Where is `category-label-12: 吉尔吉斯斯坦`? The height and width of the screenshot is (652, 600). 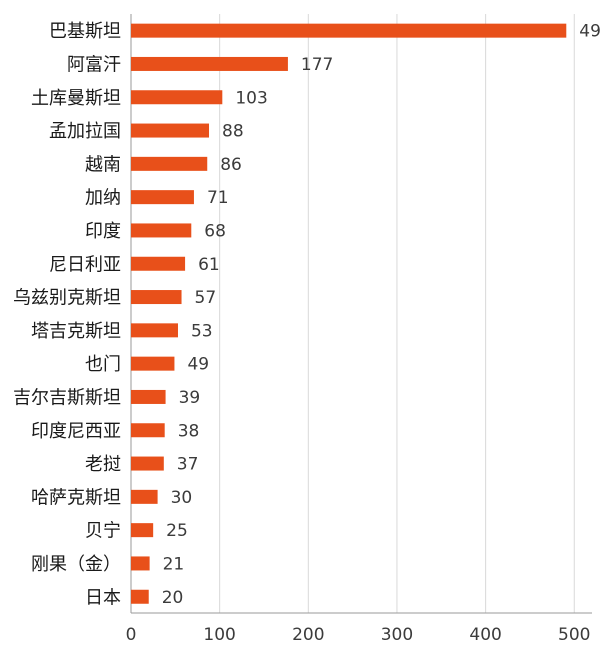 category-label-12: 吉尔吉斯斯坦 is located at coordinates (67, 397).